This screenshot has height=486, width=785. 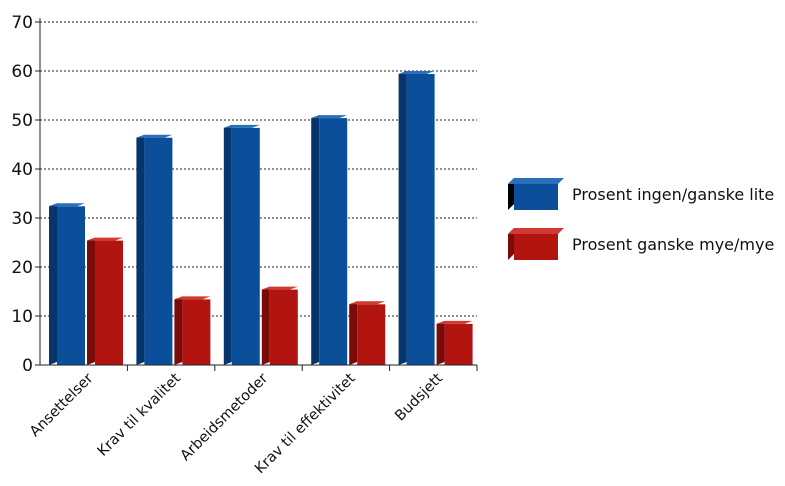 I want to click on y-tick-label: 50, so click(x=22, y=121).